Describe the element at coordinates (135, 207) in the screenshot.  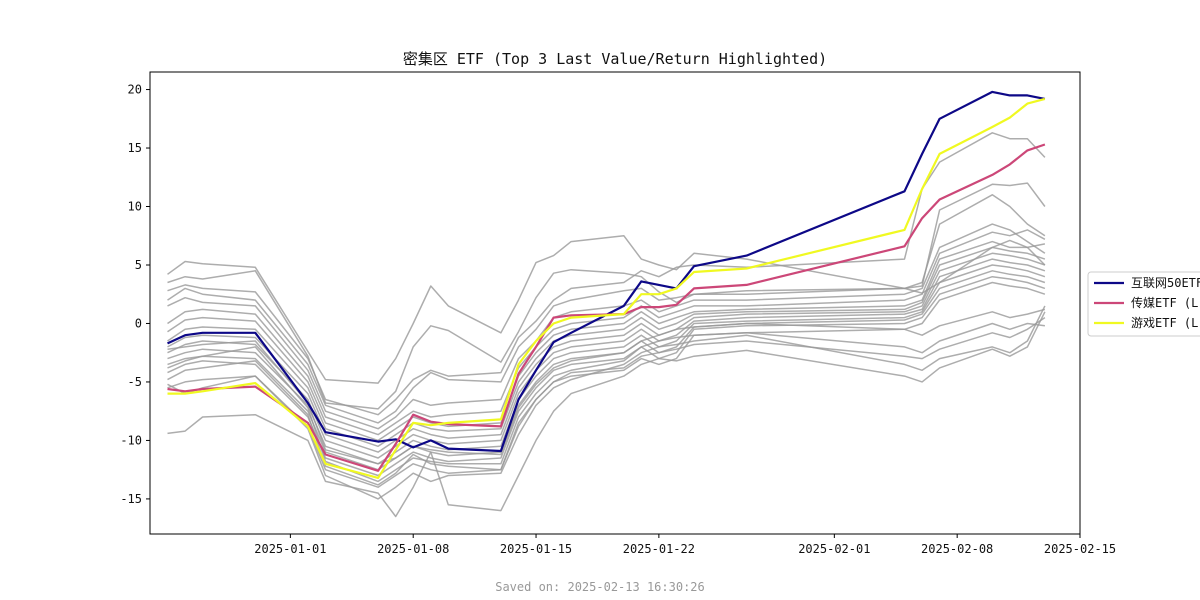
I see `y-tick-label: 10` at that location.